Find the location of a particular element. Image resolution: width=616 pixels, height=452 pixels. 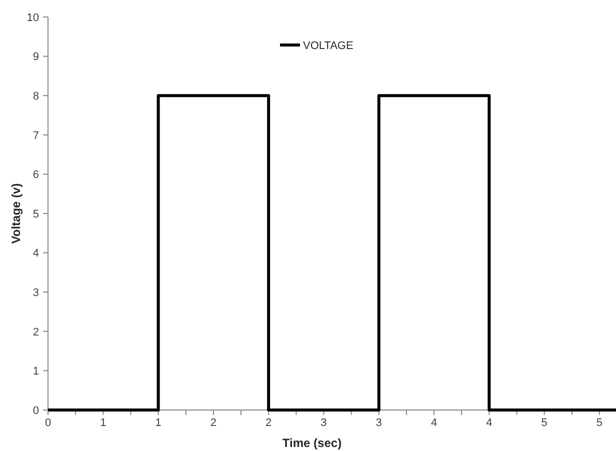

y-tick-label: 9 is located at coordinates (35, 57).